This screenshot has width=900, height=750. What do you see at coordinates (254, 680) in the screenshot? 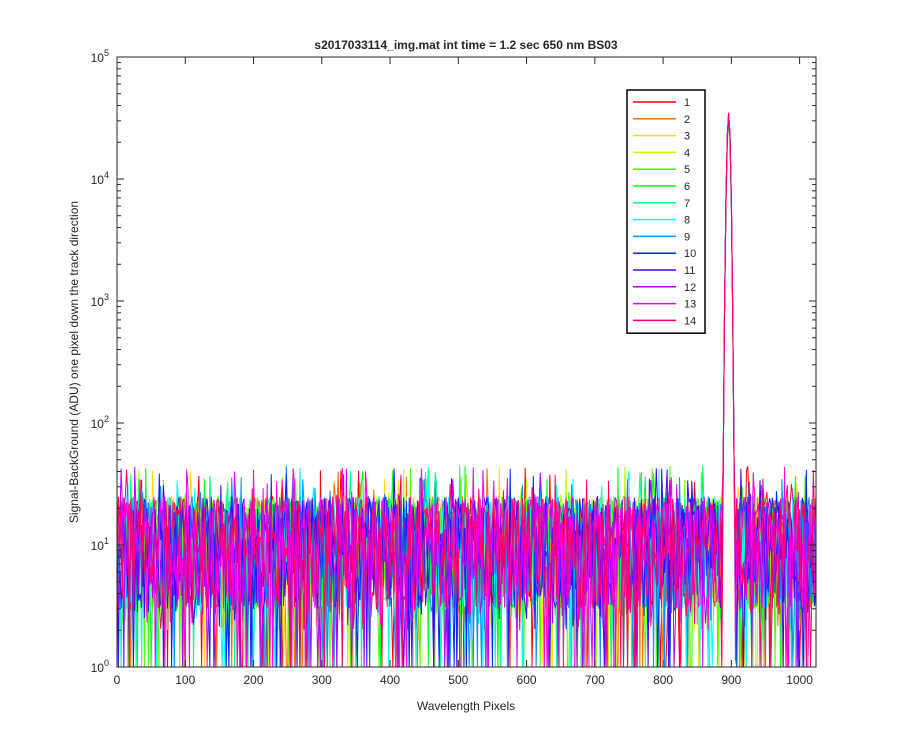
I see `x-tick-label: 200` at bounding box center [254, 680].